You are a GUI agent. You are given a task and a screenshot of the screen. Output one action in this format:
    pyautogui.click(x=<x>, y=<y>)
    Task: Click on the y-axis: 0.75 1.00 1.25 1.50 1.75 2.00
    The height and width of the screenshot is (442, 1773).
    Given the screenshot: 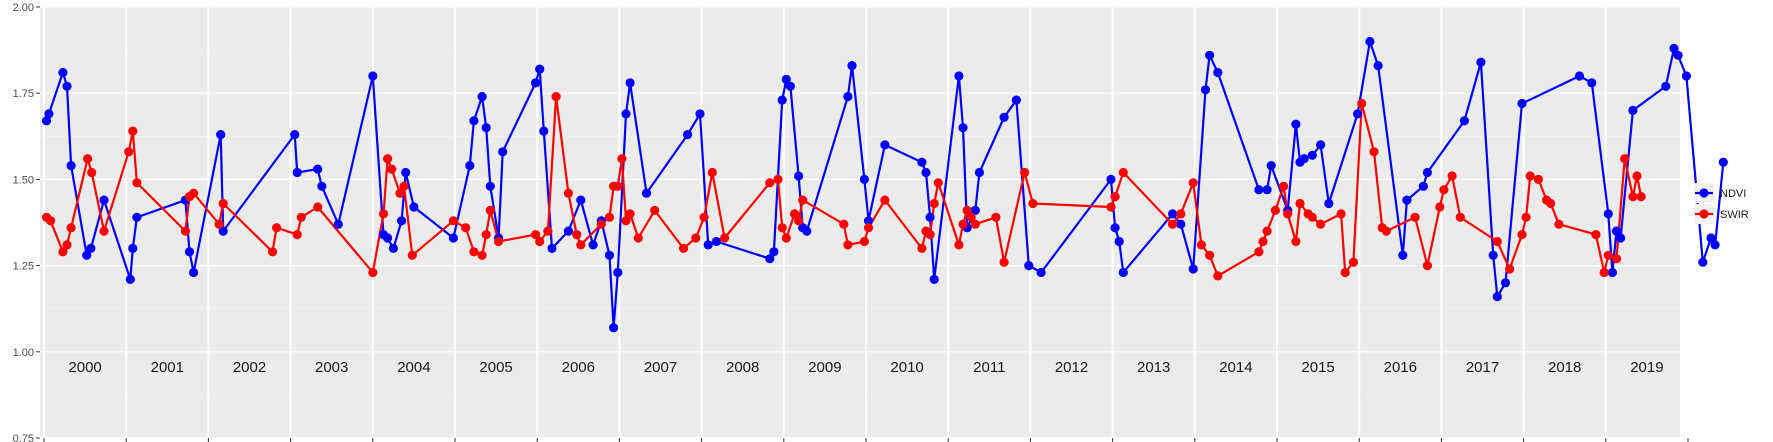 What is the action you would take?
    pyautogui.click(x=26, y=222)
    